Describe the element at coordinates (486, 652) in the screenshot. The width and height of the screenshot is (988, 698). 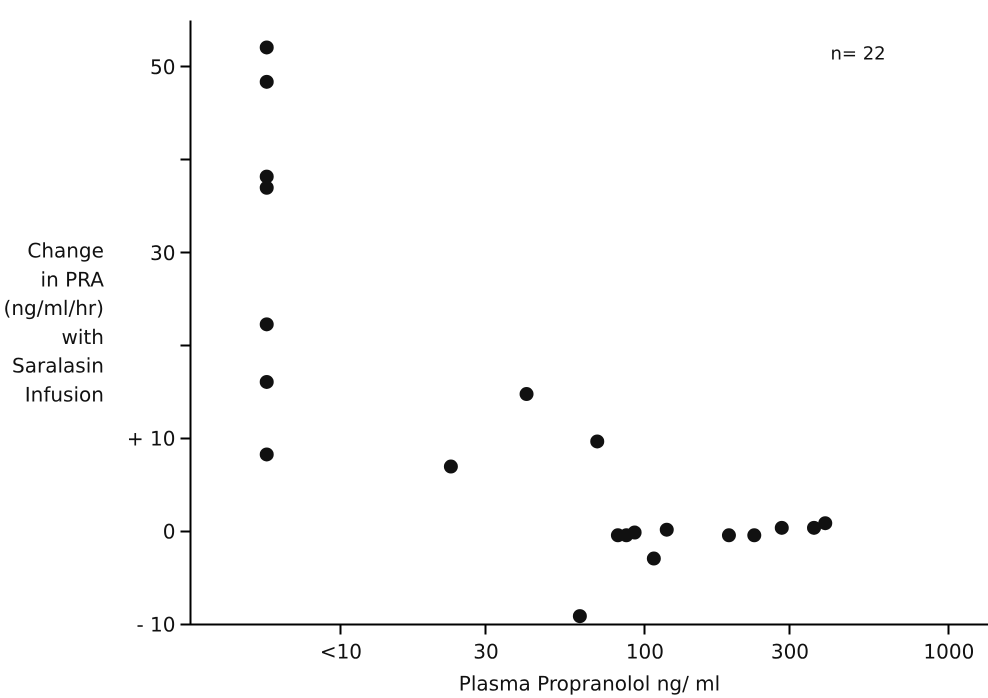
I see `x-tick-label: 30` at that location.